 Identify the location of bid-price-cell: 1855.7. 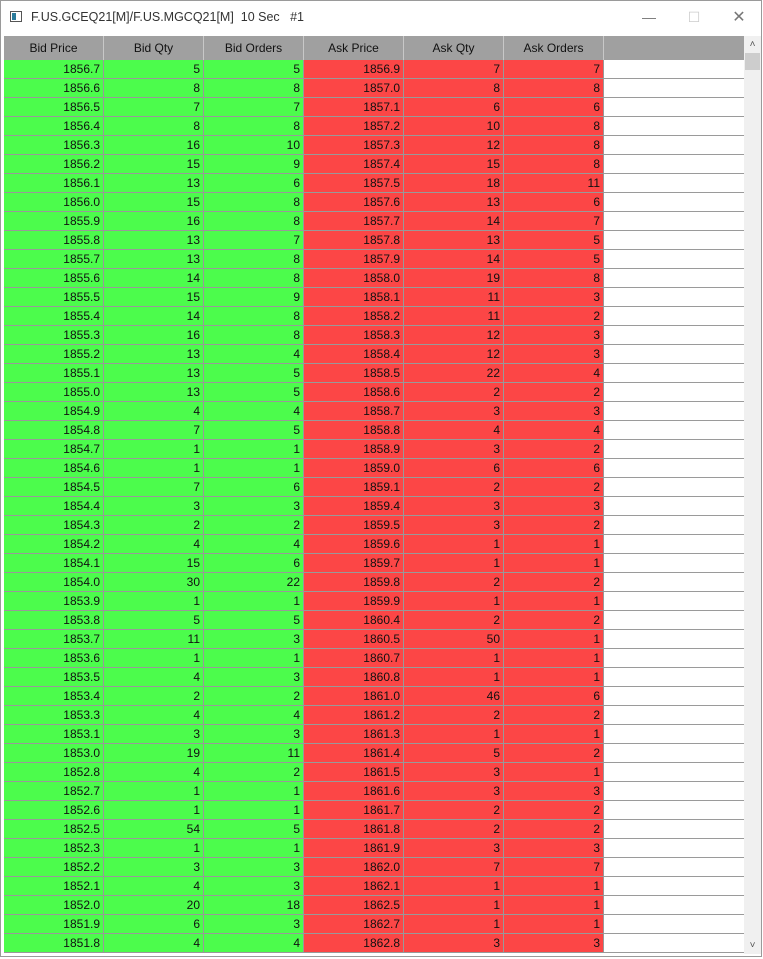
(54, 259).